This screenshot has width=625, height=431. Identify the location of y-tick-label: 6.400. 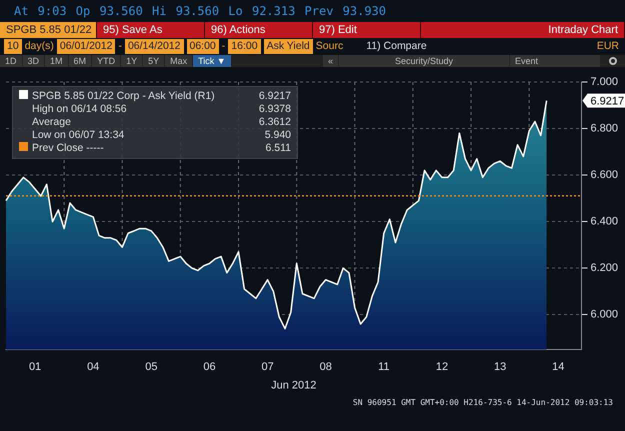
(604, 222).